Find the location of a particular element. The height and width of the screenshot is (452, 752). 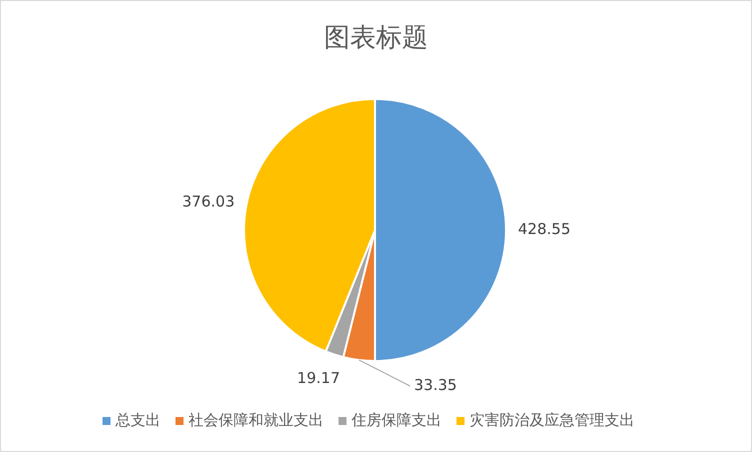

chart-title: 图表标题 is located at coordinates (376, 38).